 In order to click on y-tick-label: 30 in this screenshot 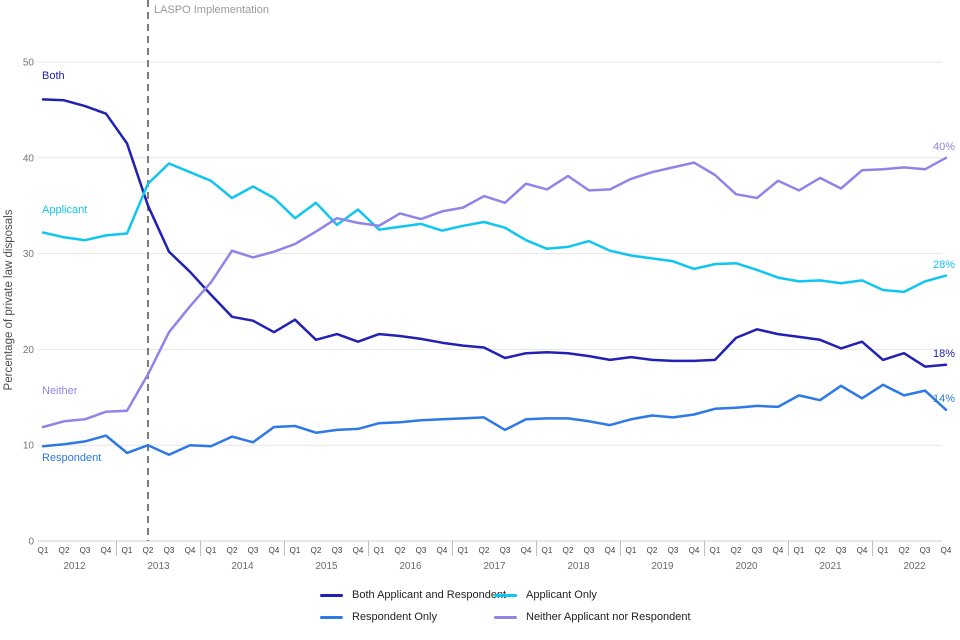, I will do `click(29, 254)`.